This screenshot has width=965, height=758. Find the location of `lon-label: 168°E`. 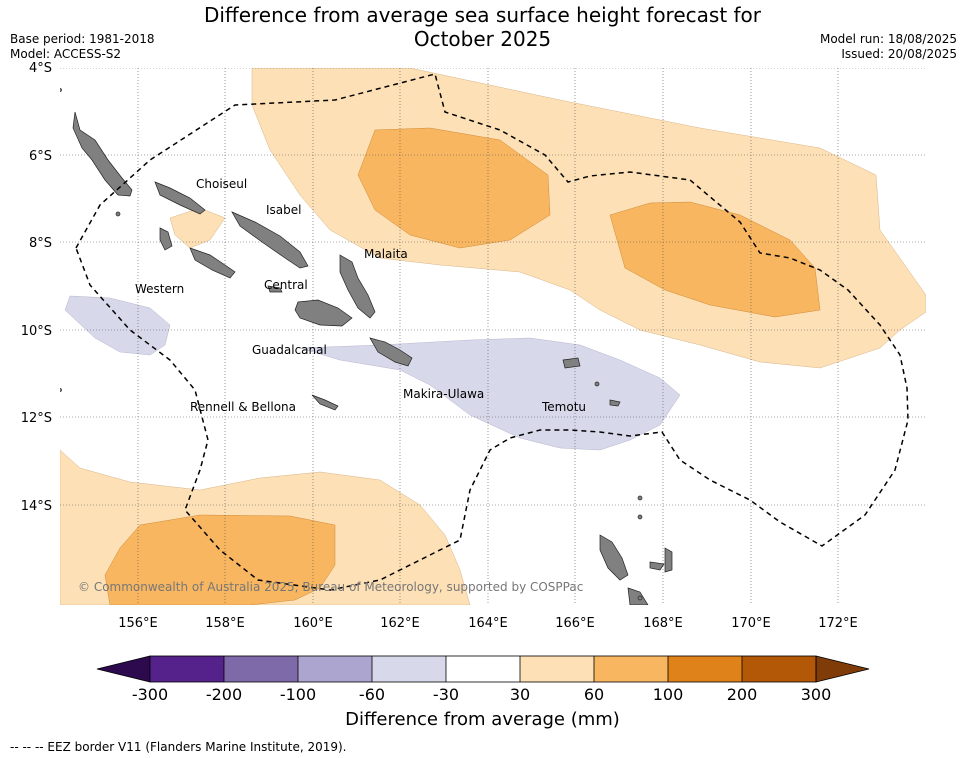

lon-label: 168°E is located at coordinates (663, 623).